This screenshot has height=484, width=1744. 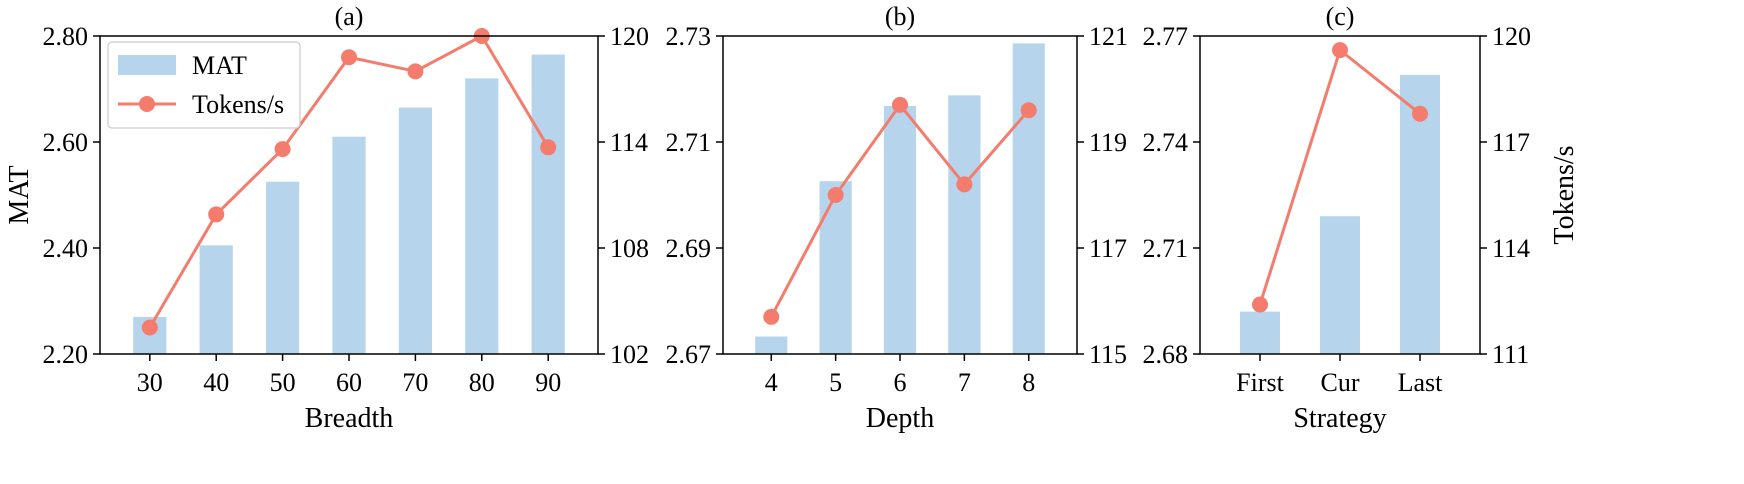 What do you see at coordinates (216, 382) in the screenshot?
I see `x-tick-label: 40` at bounding box center [216, 382].